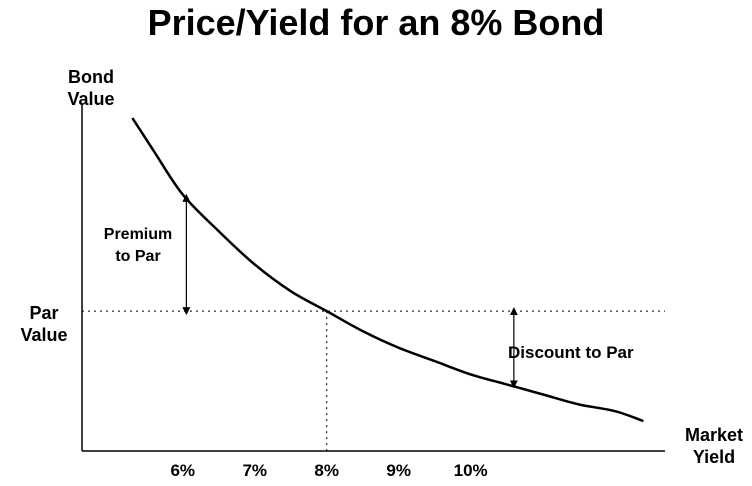  Describe the element at coordinates (326, 470) in the screenshot. I see `x-tick-label: 8%` at that location.